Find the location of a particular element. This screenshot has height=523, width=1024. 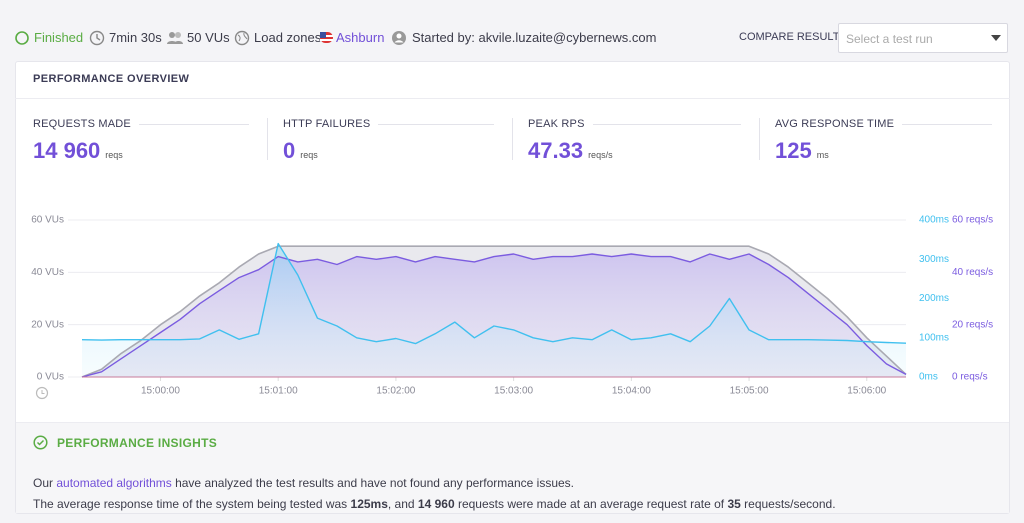

globe-icon is located at coordinates (242, 38).